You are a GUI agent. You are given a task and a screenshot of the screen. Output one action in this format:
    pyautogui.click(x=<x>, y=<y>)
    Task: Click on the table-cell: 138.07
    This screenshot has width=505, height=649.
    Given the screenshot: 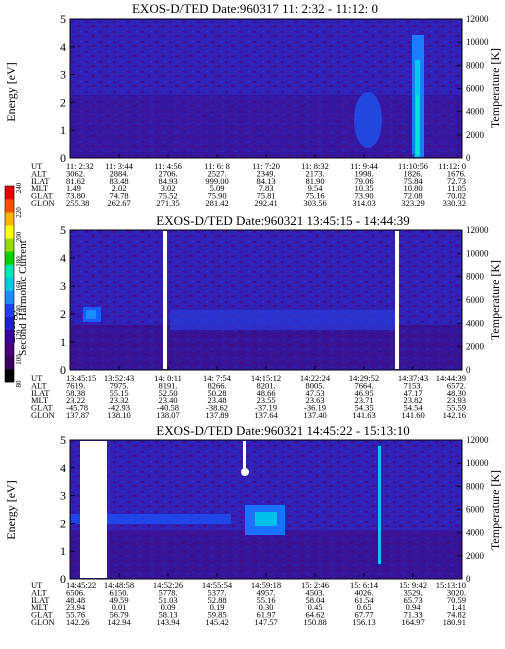 What is the action you would take?
    pyautogui.click(x=167, y=415)
    